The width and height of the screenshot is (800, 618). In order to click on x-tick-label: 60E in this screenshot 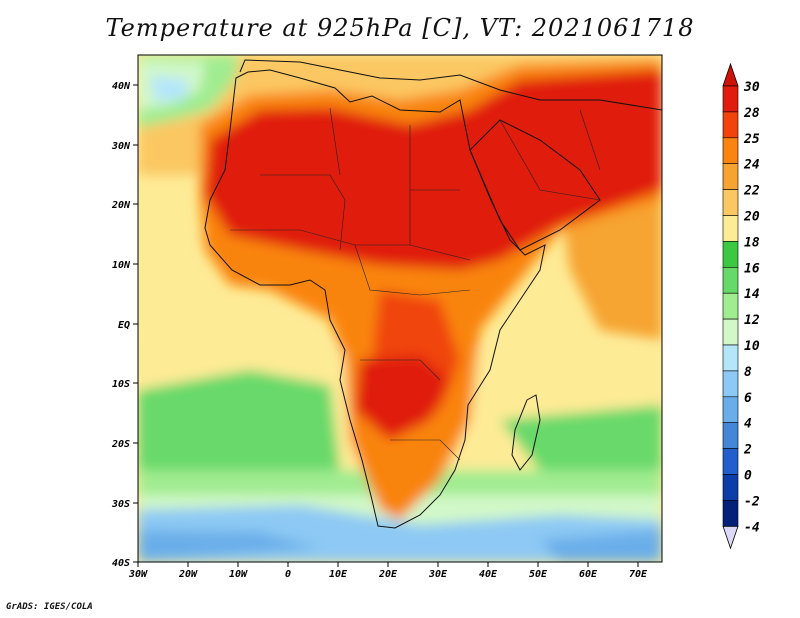, I will do `click(588, 574)`.